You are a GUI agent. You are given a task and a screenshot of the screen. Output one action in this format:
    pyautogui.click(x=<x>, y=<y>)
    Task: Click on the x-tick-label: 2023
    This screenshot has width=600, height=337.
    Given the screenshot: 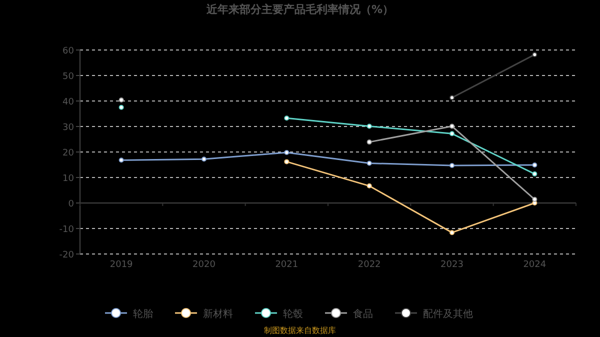 What is the action you would take?
    pyautogui.click(x=452, y=265)
    